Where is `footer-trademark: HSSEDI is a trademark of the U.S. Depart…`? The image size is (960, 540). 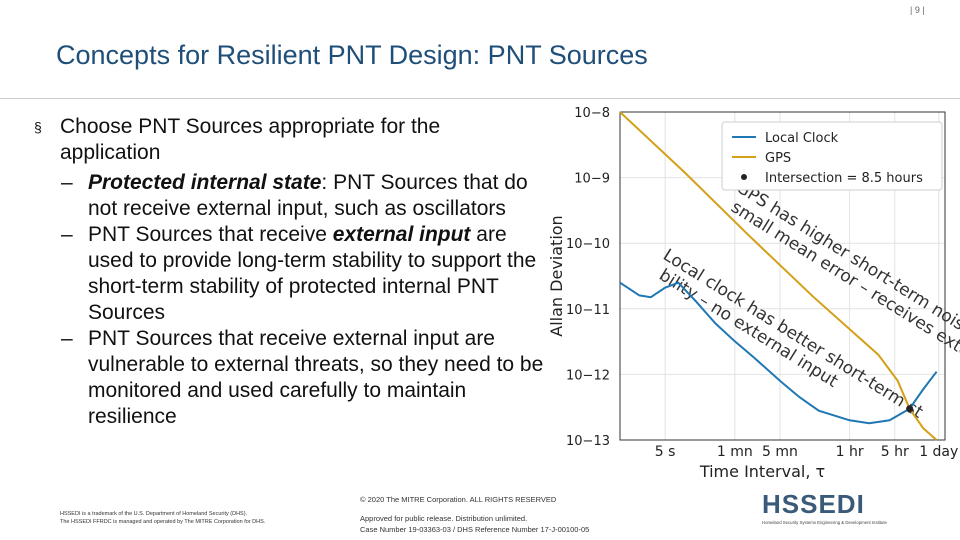
footer-trademark: HSSEDI is a trademark of the U.S. Depart… is located at coordinates (162, 518).